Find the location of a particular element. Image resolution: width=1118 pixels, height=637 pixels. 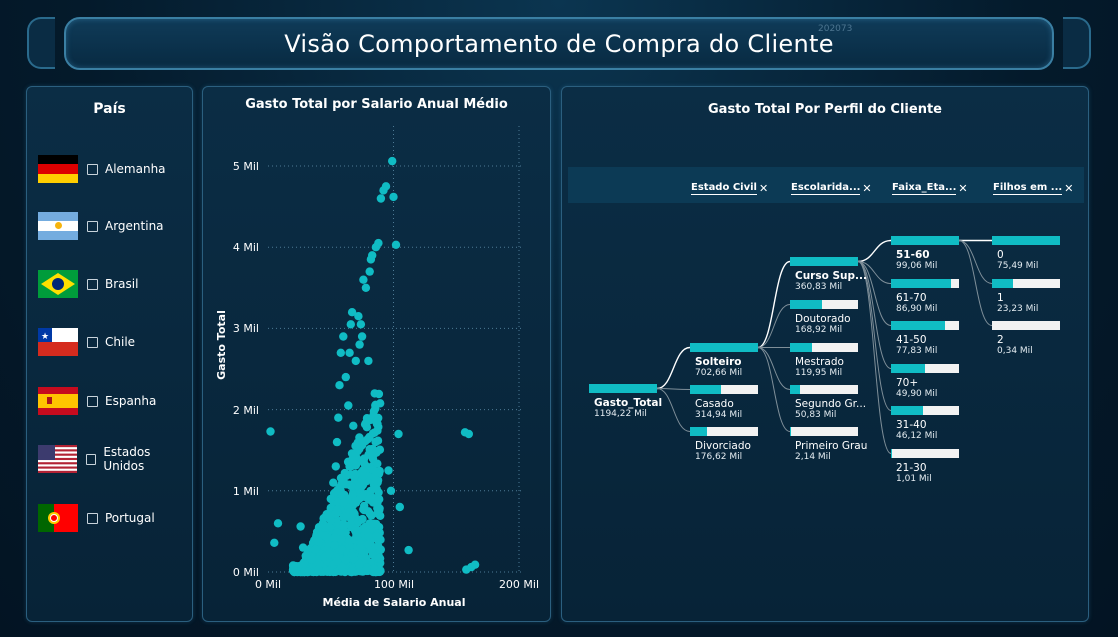

tree-node-level1: Solteiro 702,66 Mil is located at coordinates (724, 361).